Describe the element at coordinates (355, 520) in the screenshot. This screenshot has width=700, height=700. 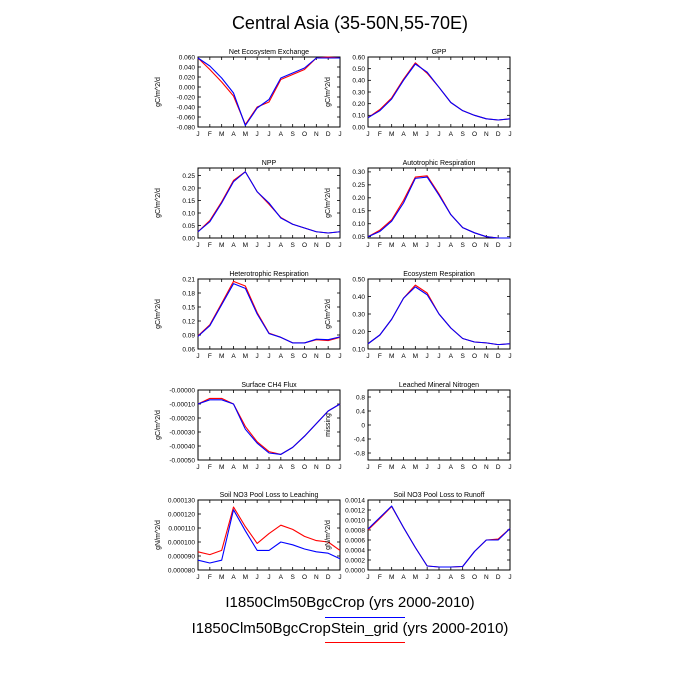
I see `y-tick-label: 0.0010` at that location.